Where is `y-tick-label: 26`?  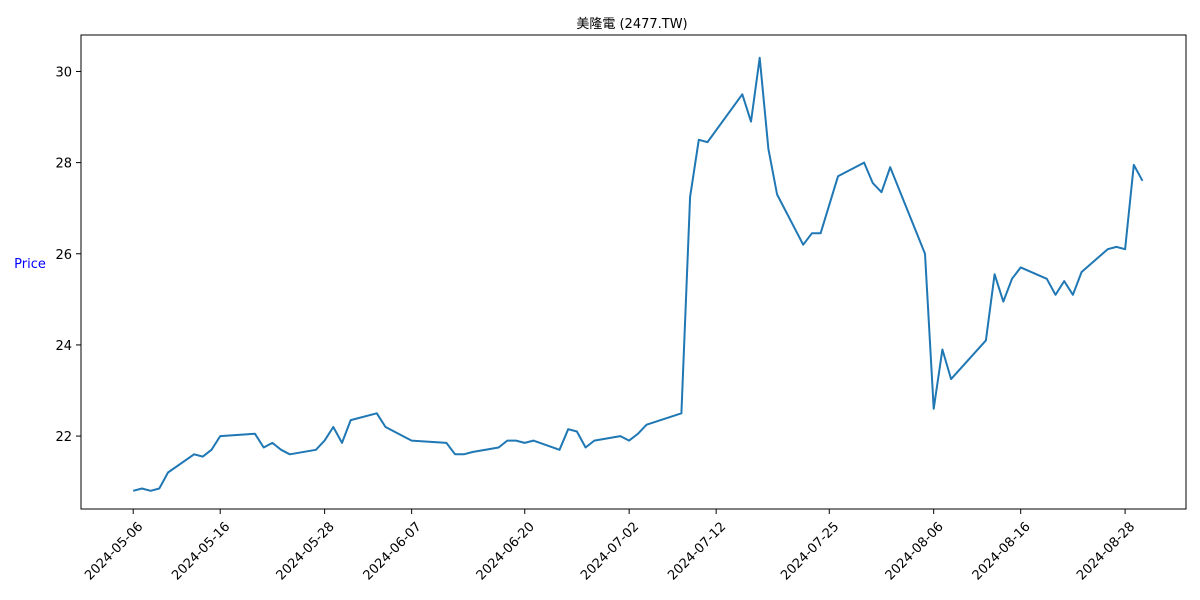
y-tick-label: 26 is located at coordinates (63, 255).